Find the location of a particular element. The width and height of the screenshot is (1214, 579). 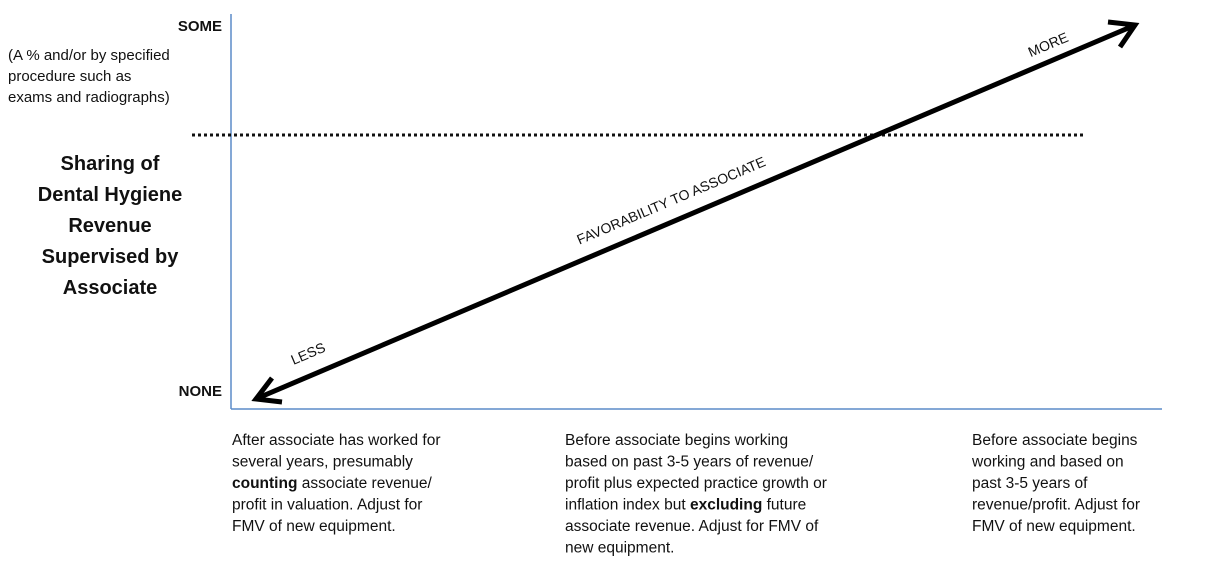

axis-title: Dental Hygiene is located at coordinates (110, 195).